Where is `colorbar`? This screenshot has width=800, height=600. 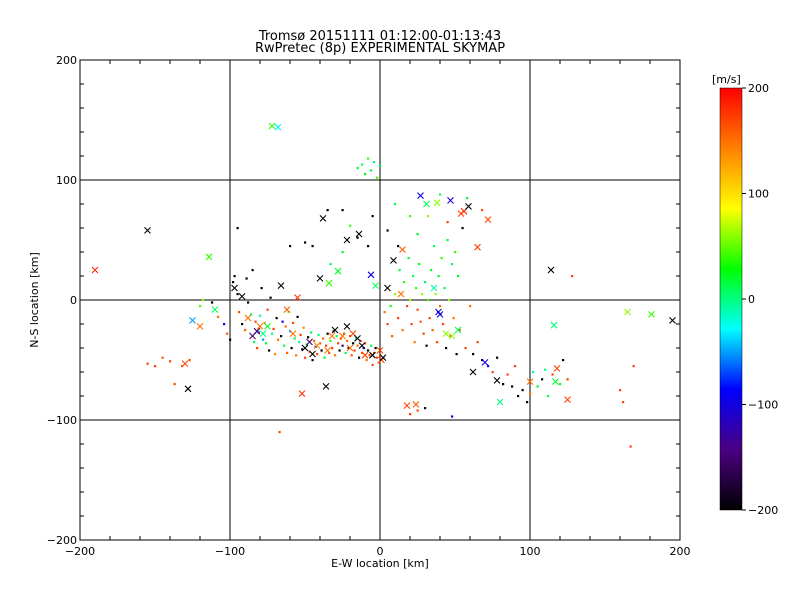 colorbar is located at coordinates (731, 299).